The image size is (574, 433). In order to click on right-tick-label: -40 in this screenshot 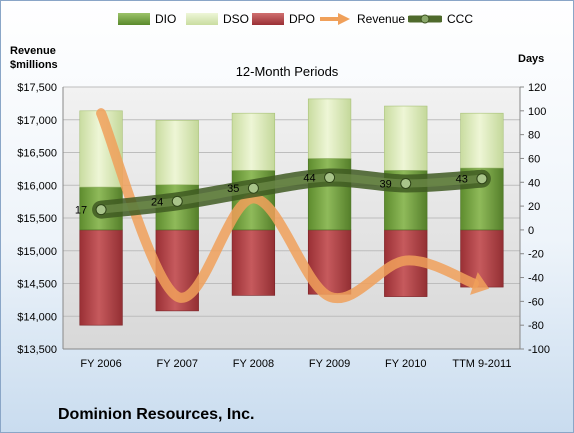, I will do `click(536, 279)`.